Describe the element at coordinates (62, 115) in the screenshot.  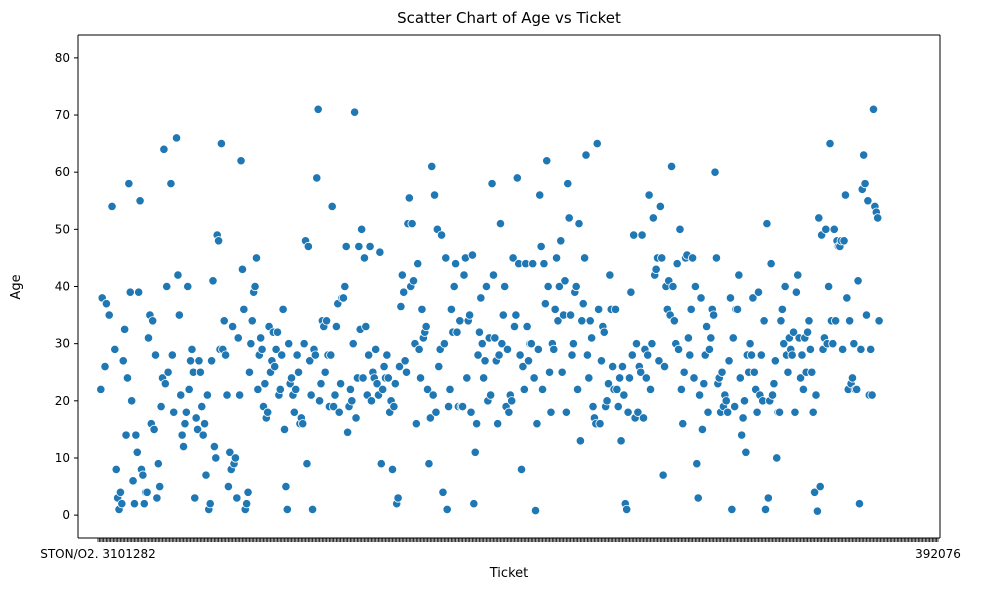
I see `y-tick-label: 70` at that location.